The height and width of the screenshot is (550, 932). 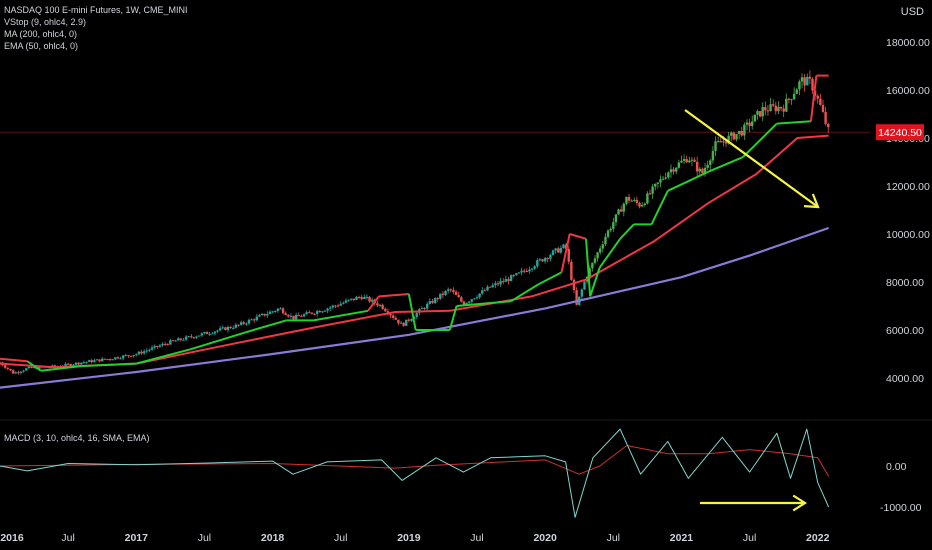 What do you see at coordinates (901, 508) in the screenshot?
I see `macd-tick-label: -1000.00` at bounding box center [901, 508].